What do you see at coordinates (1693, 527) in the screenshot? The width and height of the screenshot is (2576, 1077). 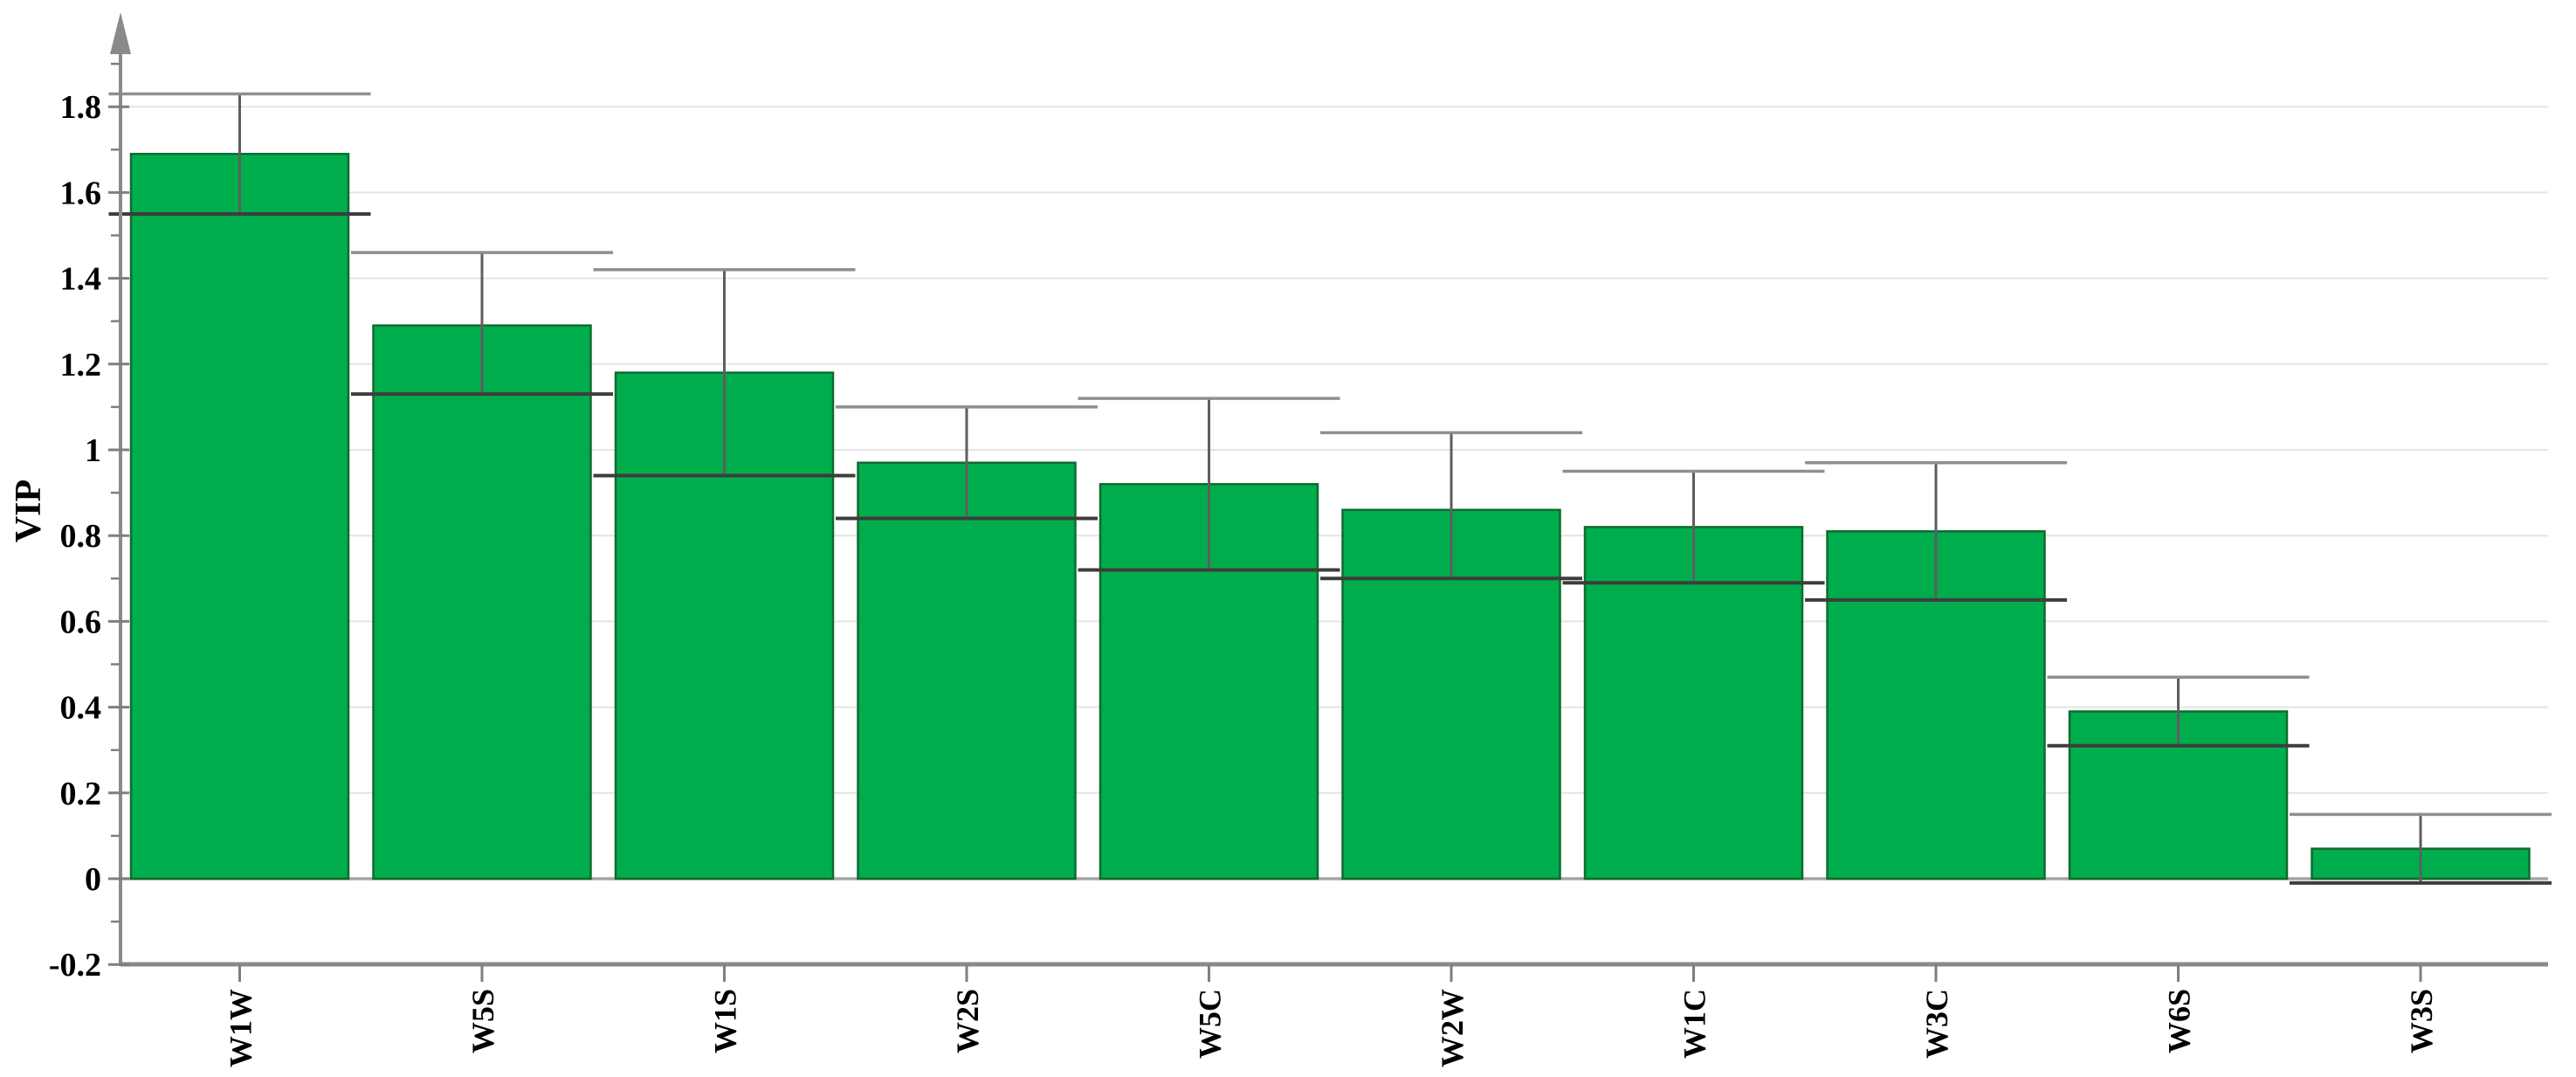 I see `error-bar-W1C` at bounding box center [1693, 527].